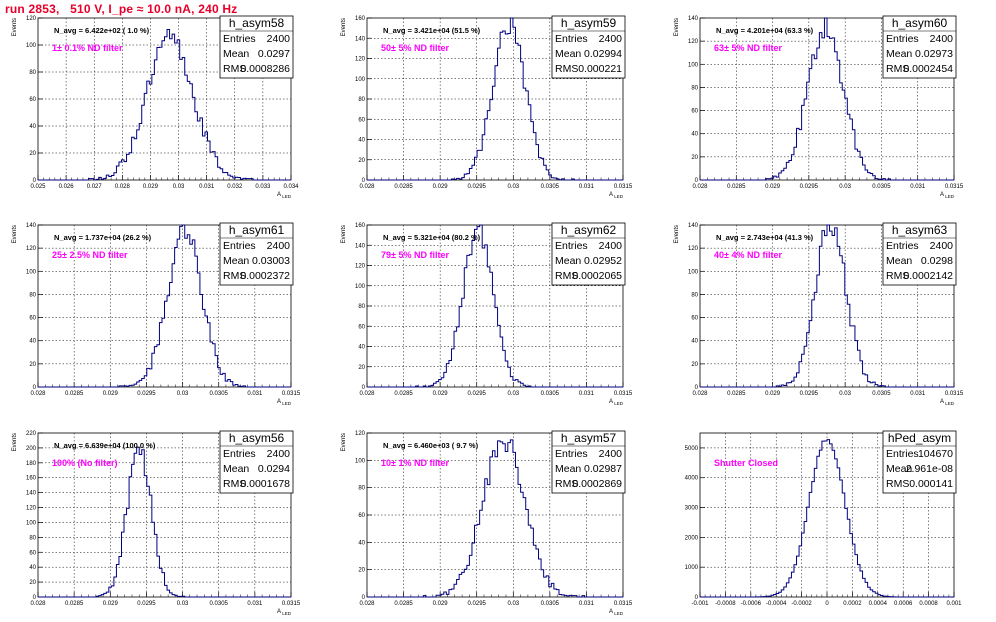  Describe the element at coordinates (920, 23) in the screenshot. I see `stats-histogram-name: h_asym60` at that location.